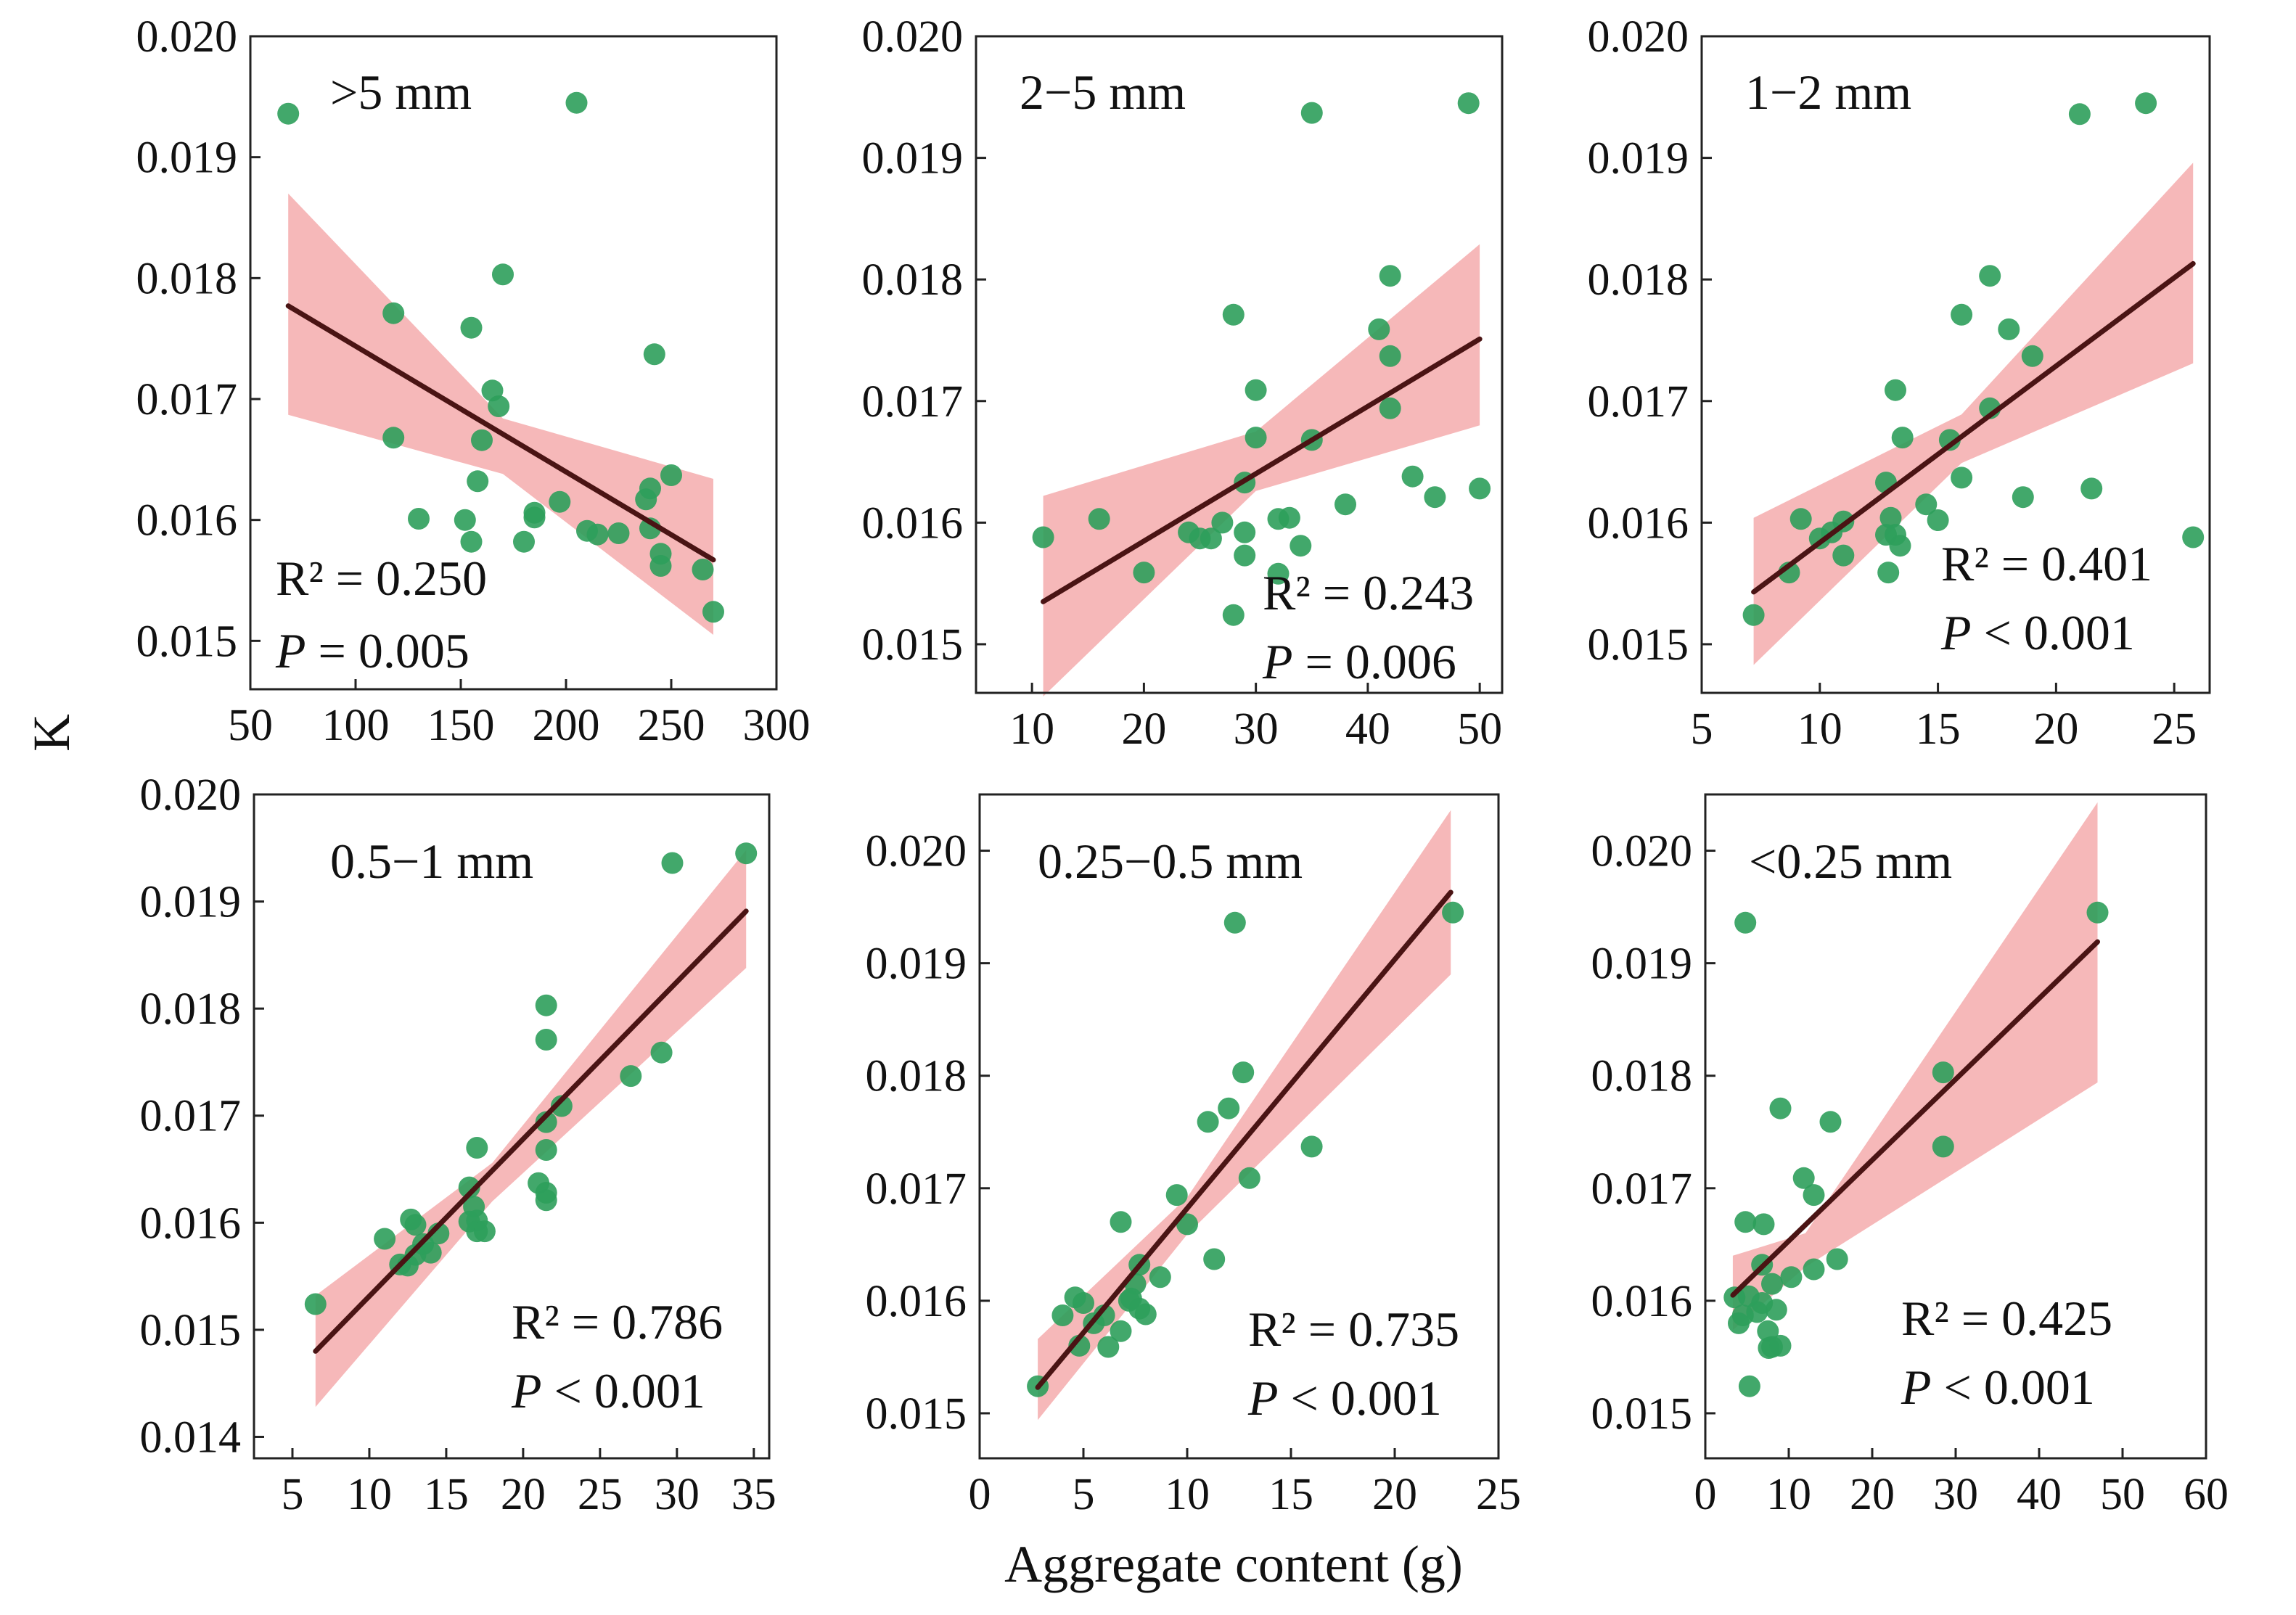 The image size is (2296, 1615). What do you see at coordinates (777, 726) in the screenshot?
I see `x-tick-label: 300` at bounding box center [777, 726].